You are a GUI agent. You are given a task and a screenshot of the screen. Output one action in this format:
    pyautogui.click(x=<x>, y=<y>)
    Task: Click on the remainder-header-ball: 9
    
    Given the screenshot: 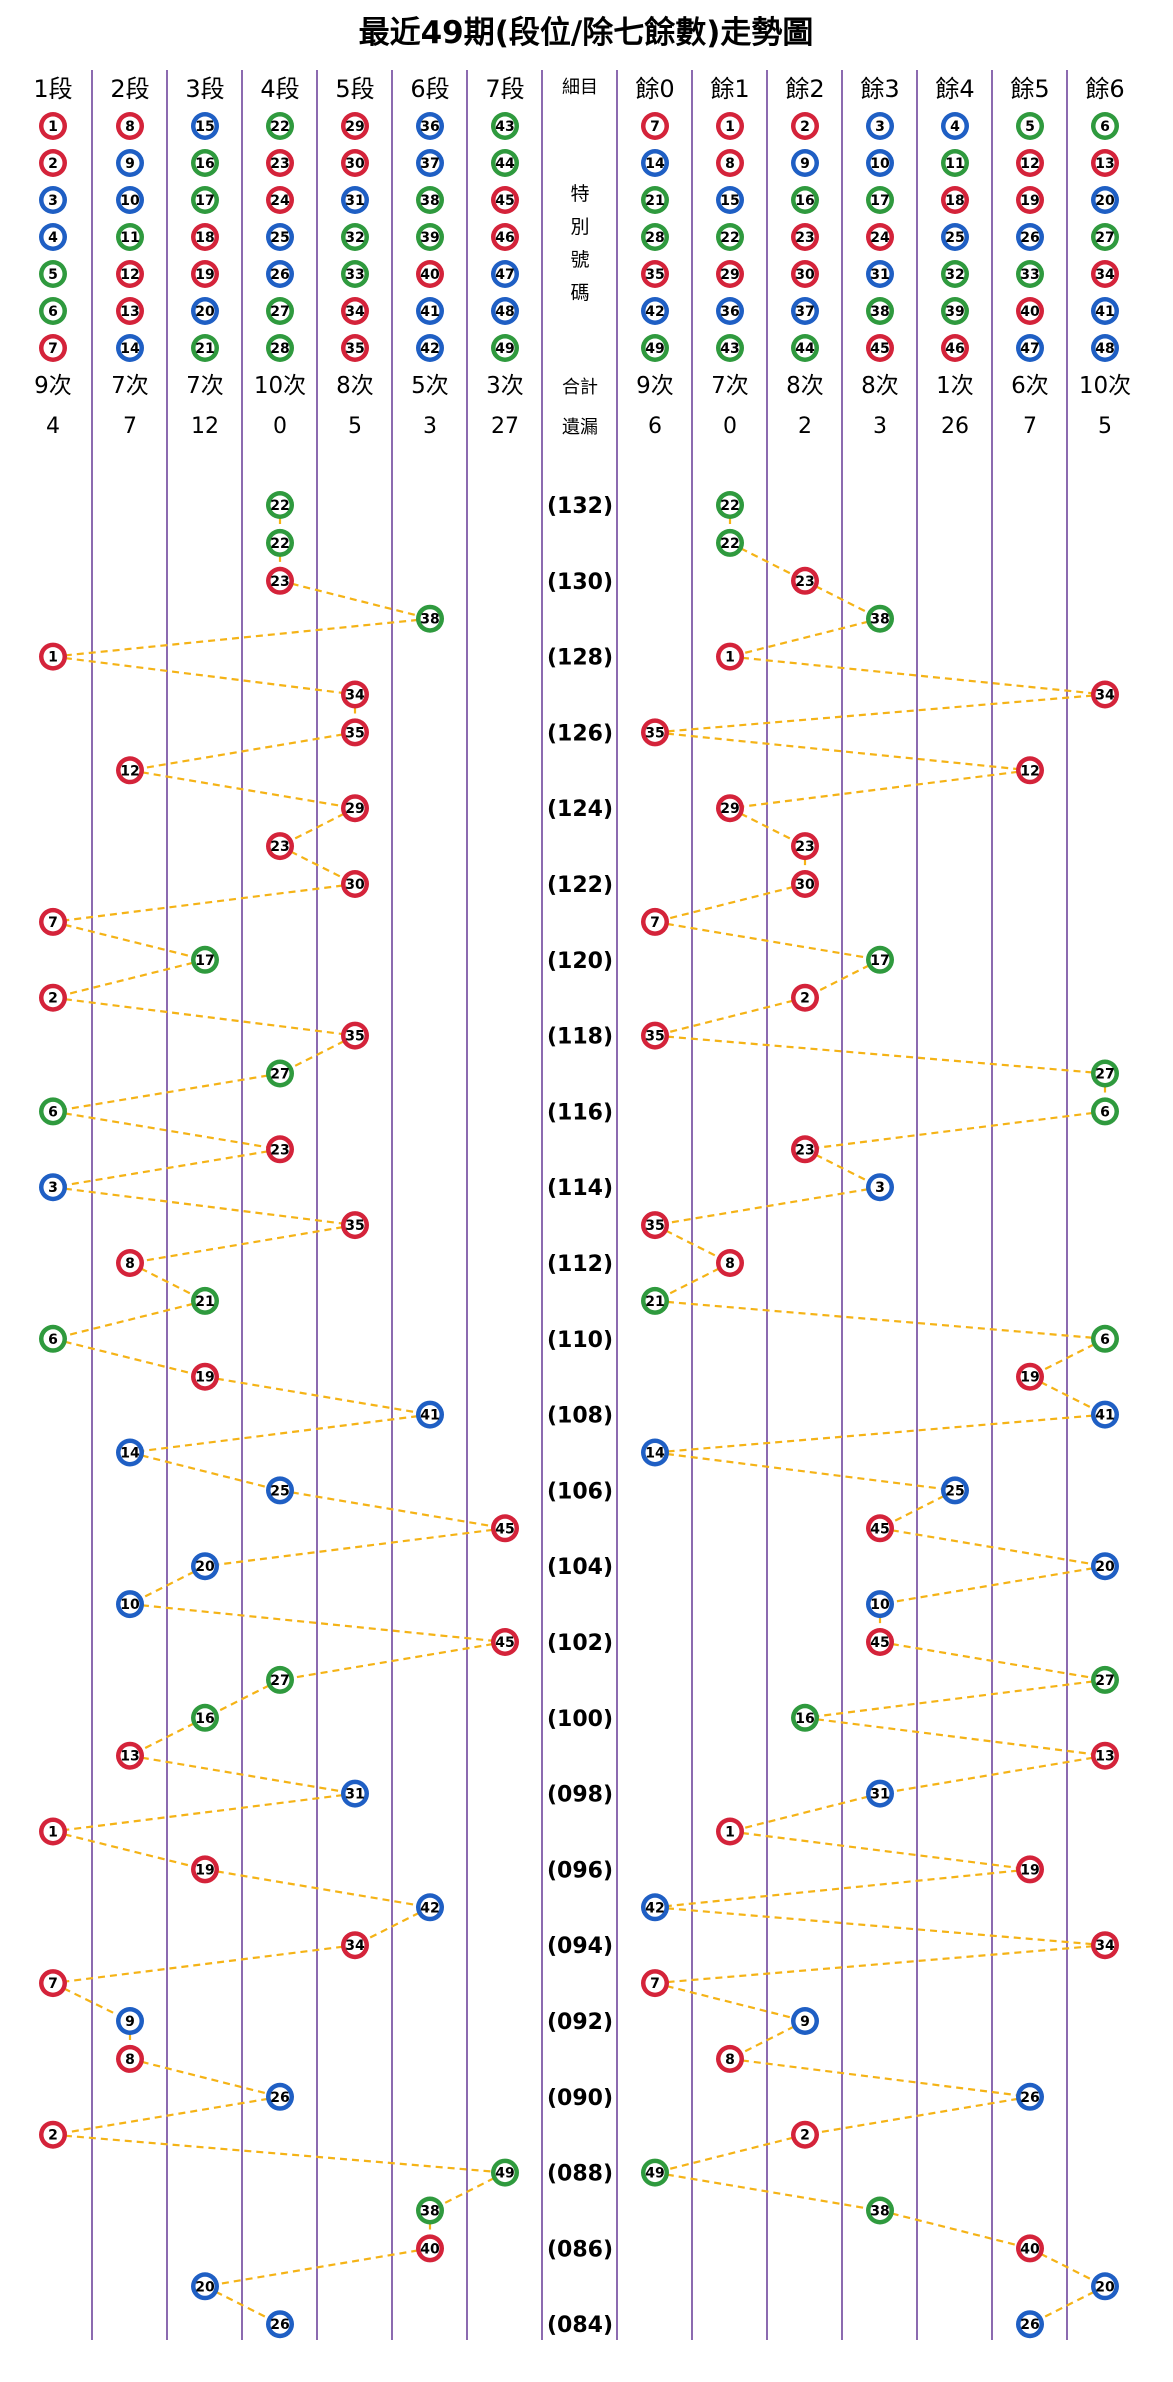 What is the action you would take?
    pyautogui.click(x=805, y=163)
    